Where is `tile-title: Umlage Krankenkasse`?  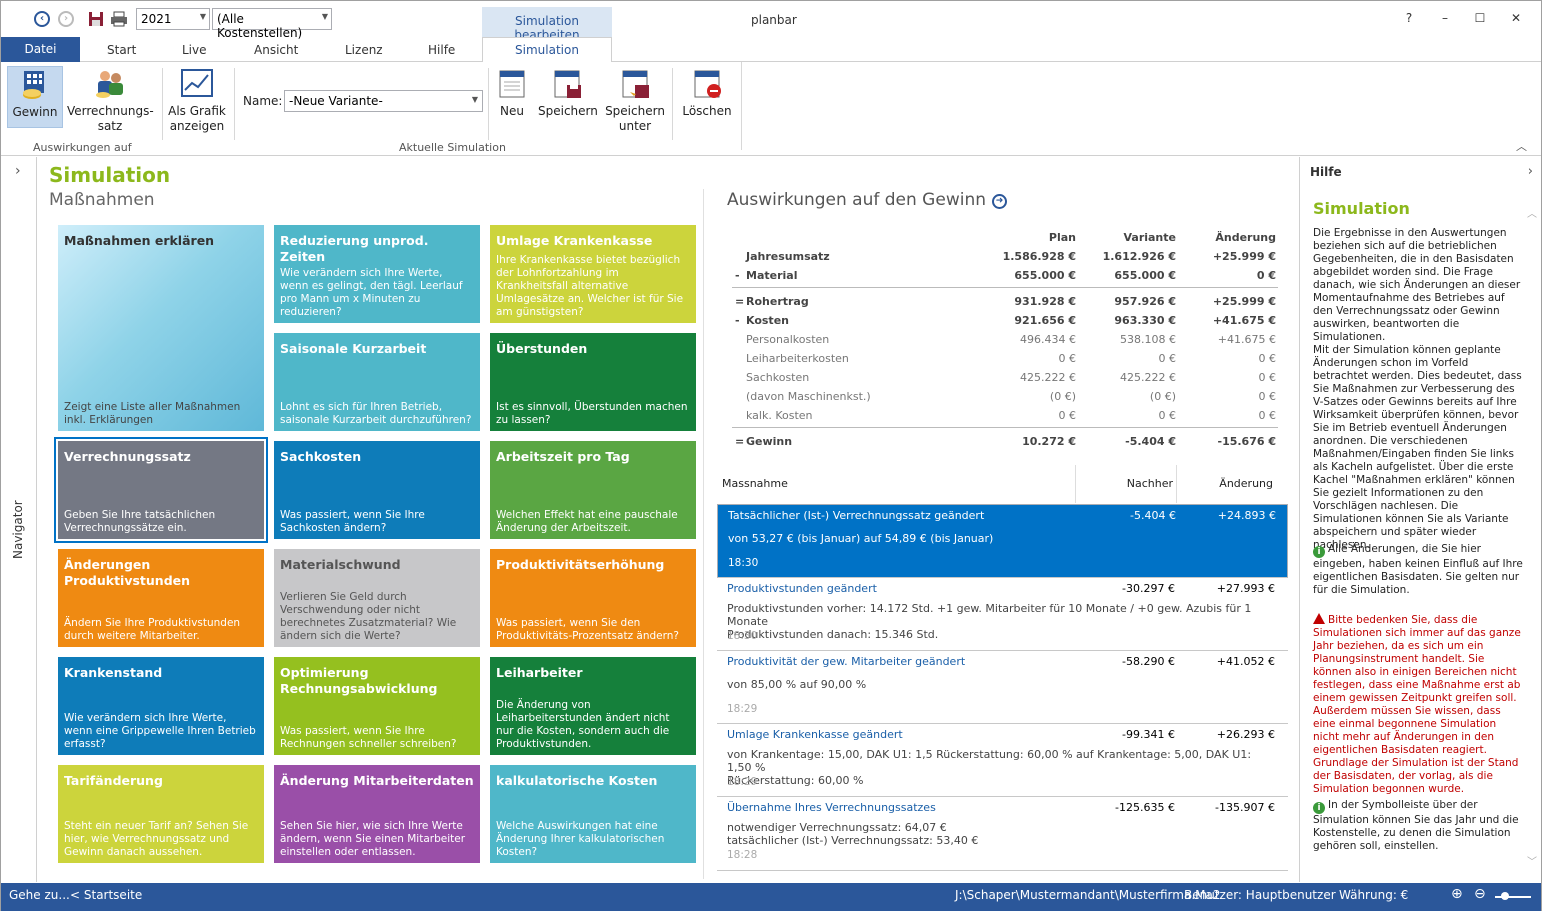 tile-title: Umlage Krankenkasse is located at coordinates (574, 240).